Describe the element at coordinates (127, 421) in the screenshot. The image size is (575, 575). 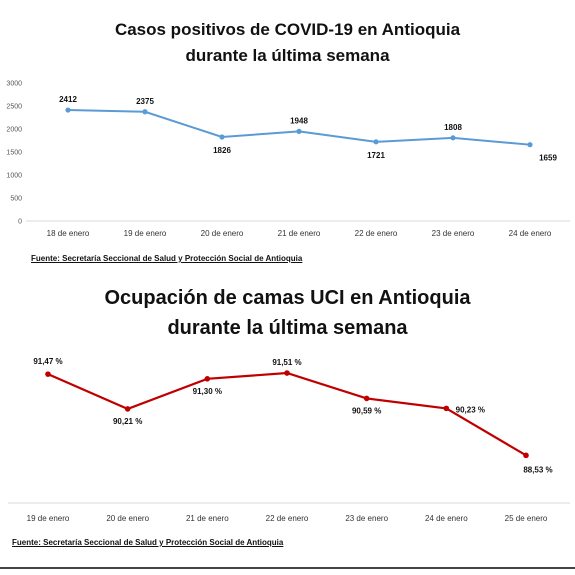
I see `chart2-data-label: 90,21 %` at that location.